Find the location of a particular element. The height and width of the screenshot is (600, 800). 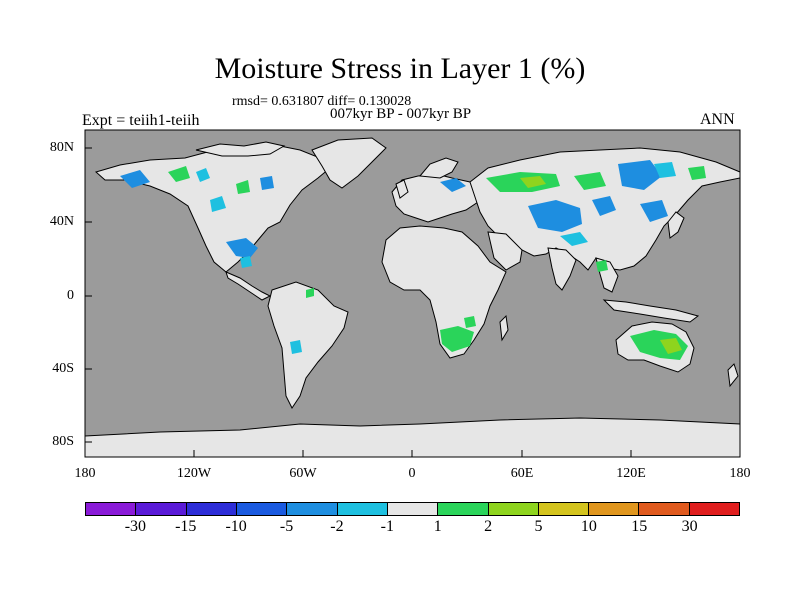

colorbar-label: 15 is located at coordinates (639, 526).